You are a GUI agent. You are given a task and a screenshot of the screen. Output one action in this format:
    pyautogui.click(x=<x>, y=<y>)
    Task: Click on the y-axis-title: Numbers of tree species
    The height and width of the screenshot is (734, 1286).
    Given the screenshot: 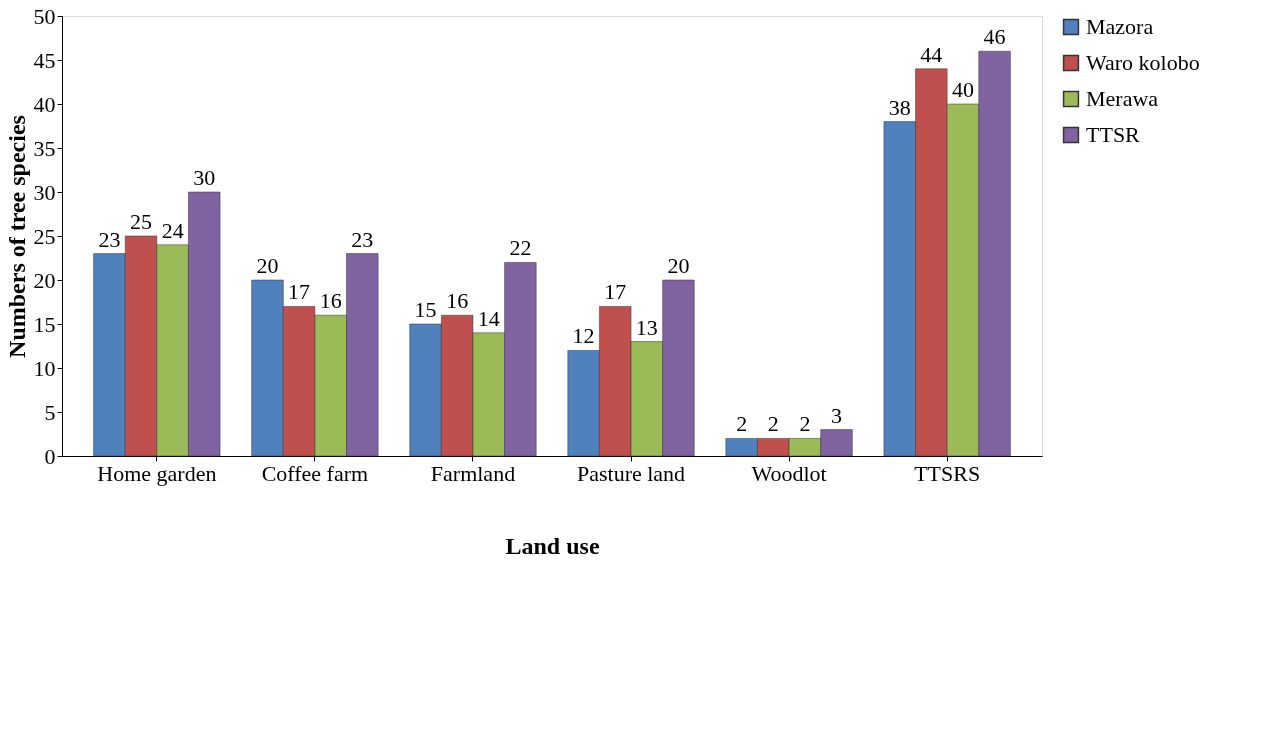 What is the action you would take?
    pyautogui.click(x=16, y=236)
    